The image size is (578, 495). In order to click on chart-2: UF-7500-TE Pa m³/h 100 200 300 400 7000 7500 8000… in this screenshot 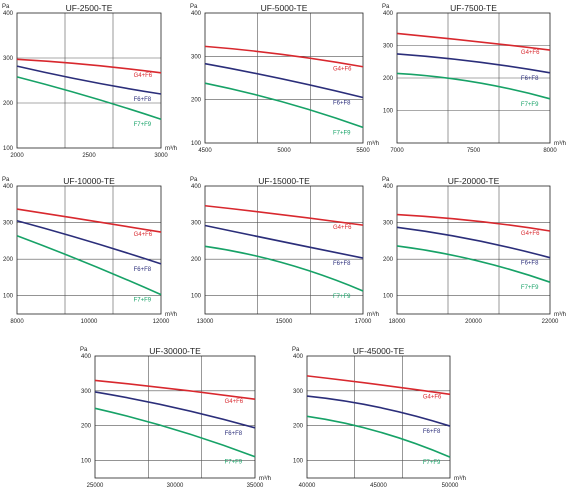, I will do `click(474, 78)`.